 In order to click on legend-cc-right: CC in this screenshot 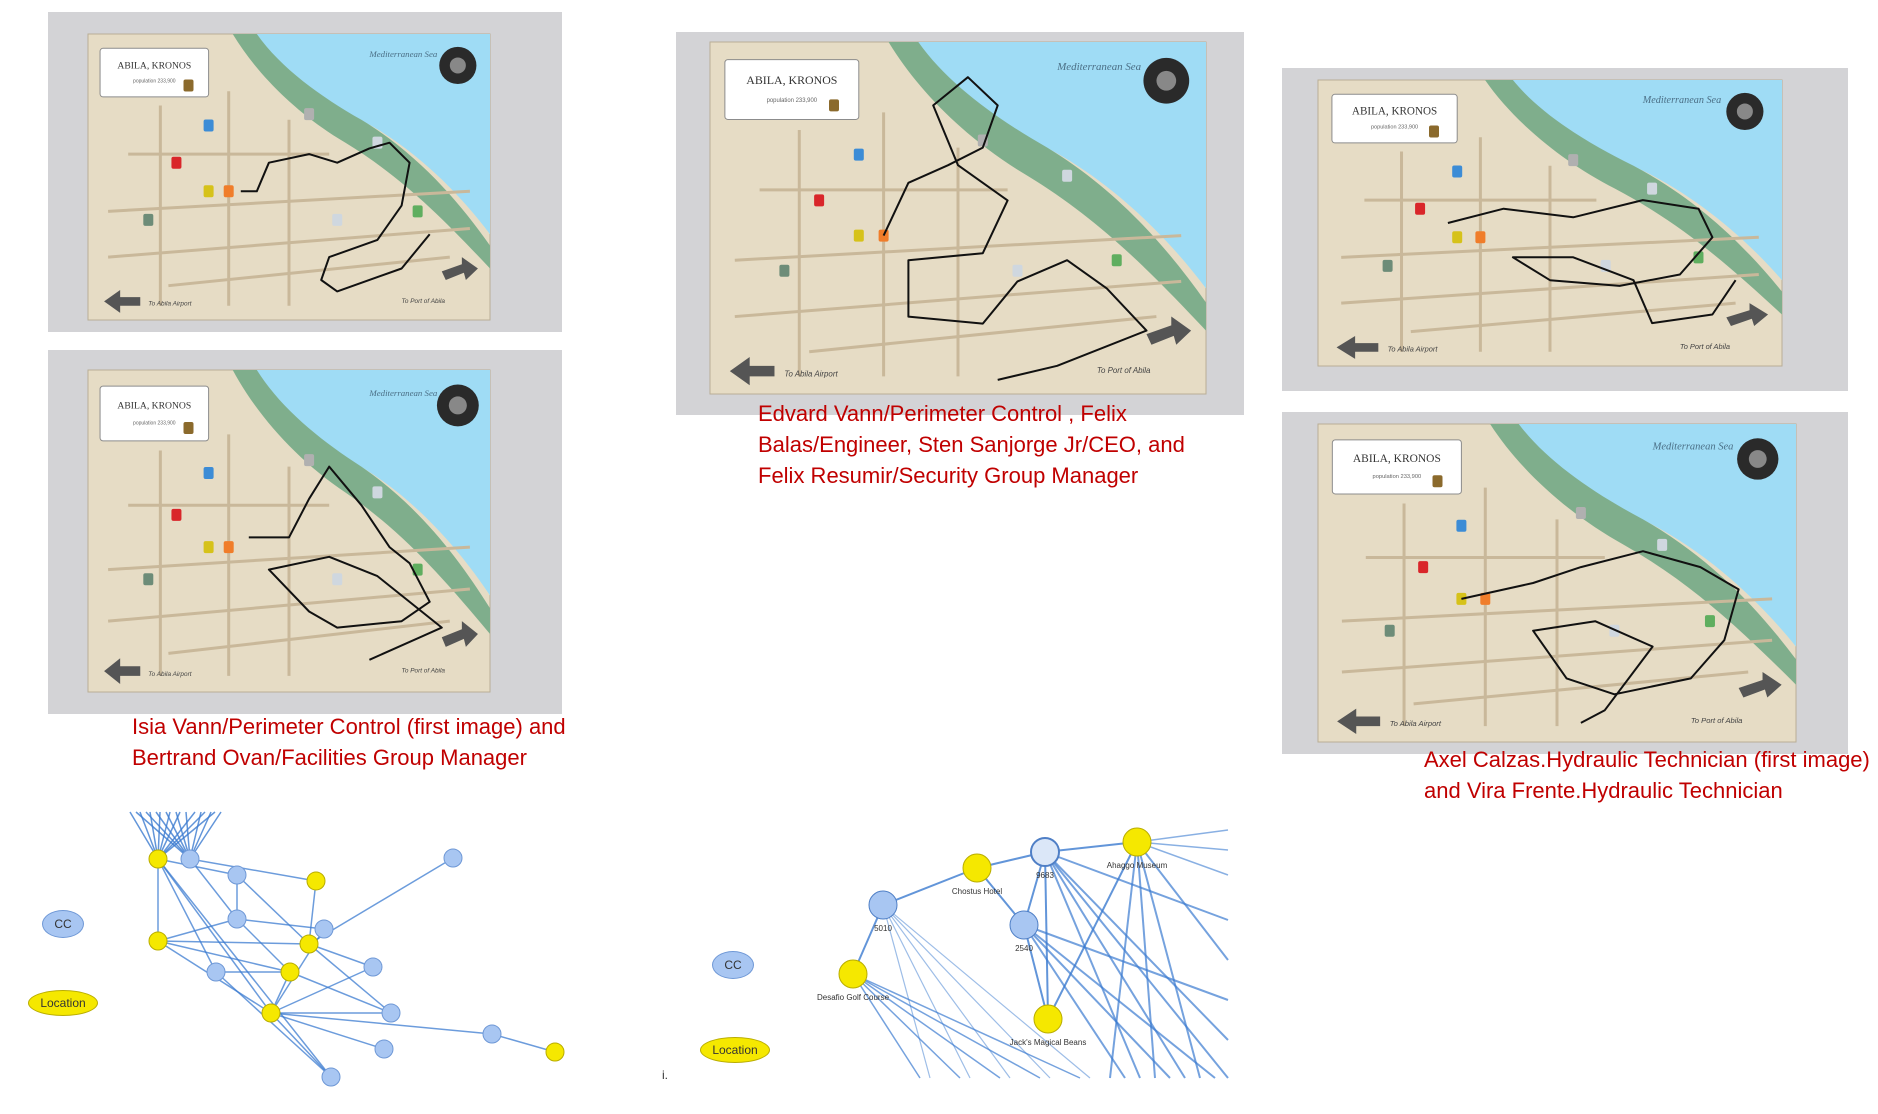, I will do `click(733, 965)`.